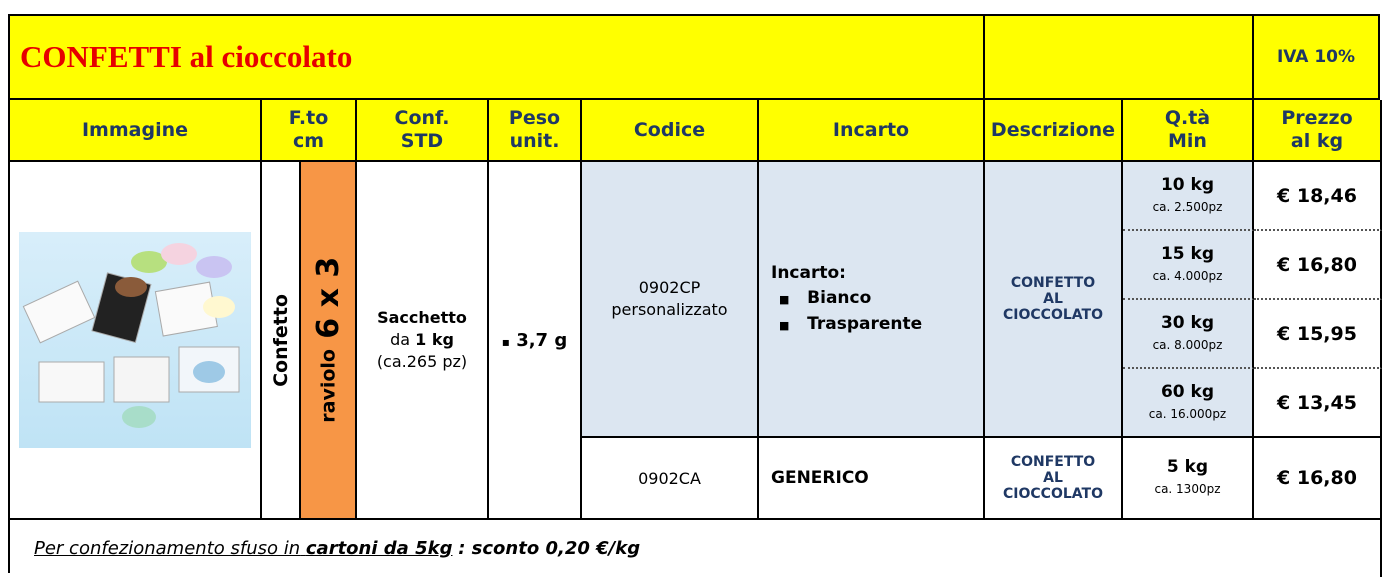 This screenshot has width=1389, height=577. I want to click on wrapping-cell: Incarto: ■ Bianco ■ Trasparente, so click(872, 300).